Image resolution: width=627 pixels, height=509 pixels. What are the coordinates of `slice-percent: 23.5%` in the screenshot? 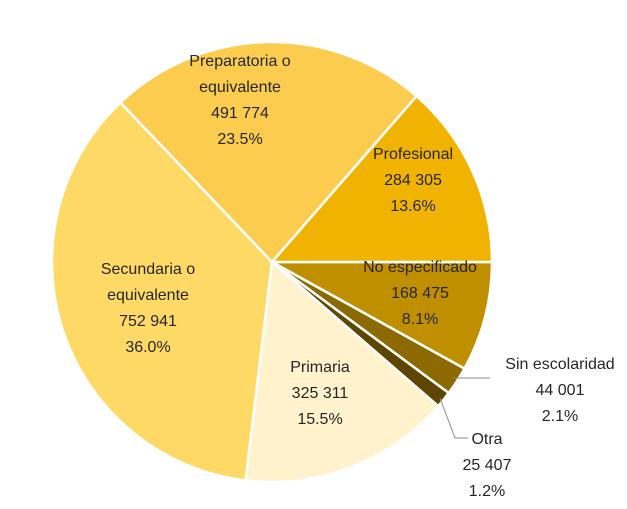 It's located at (239, 139).